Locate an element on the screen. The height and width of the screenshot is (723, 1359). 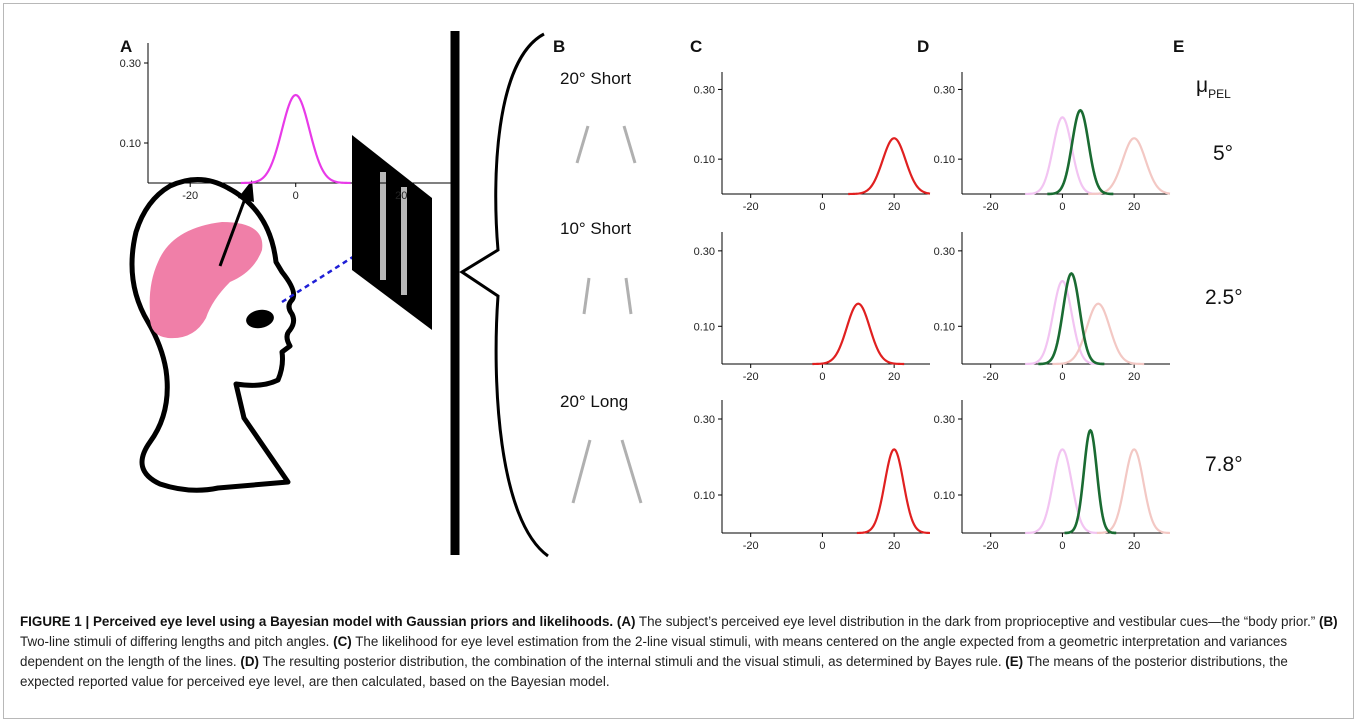
caption-bold-segment: (B) is located at coordinates (1328, 621).